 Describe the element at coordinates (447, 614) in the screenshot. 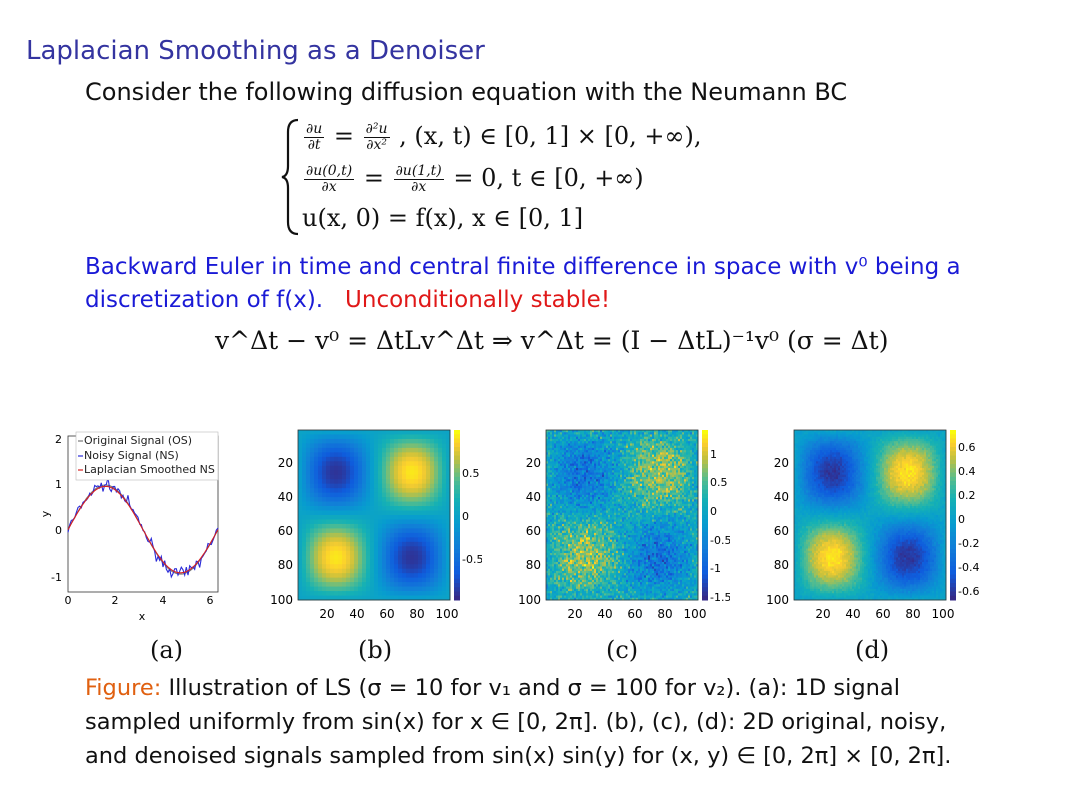

I see `xtick-b: 100` at that location.